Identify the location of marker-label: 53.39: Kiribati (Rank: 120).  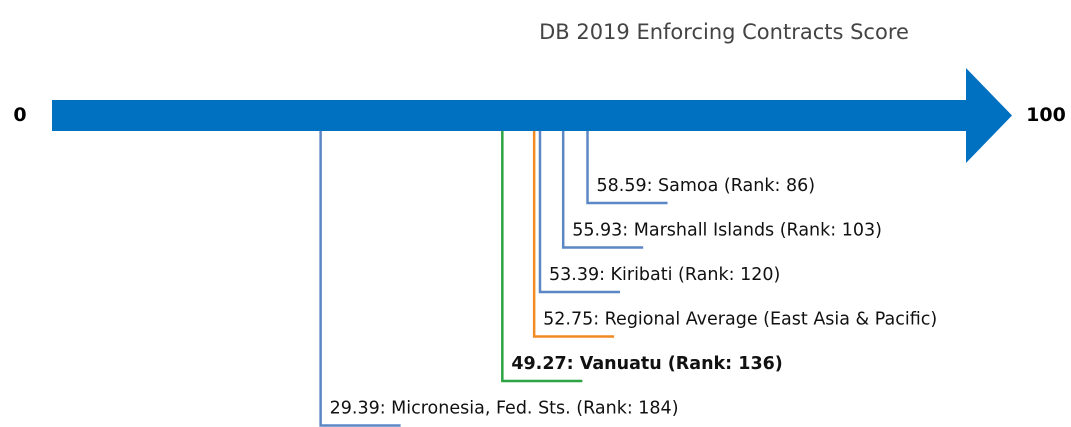
(664, 275).